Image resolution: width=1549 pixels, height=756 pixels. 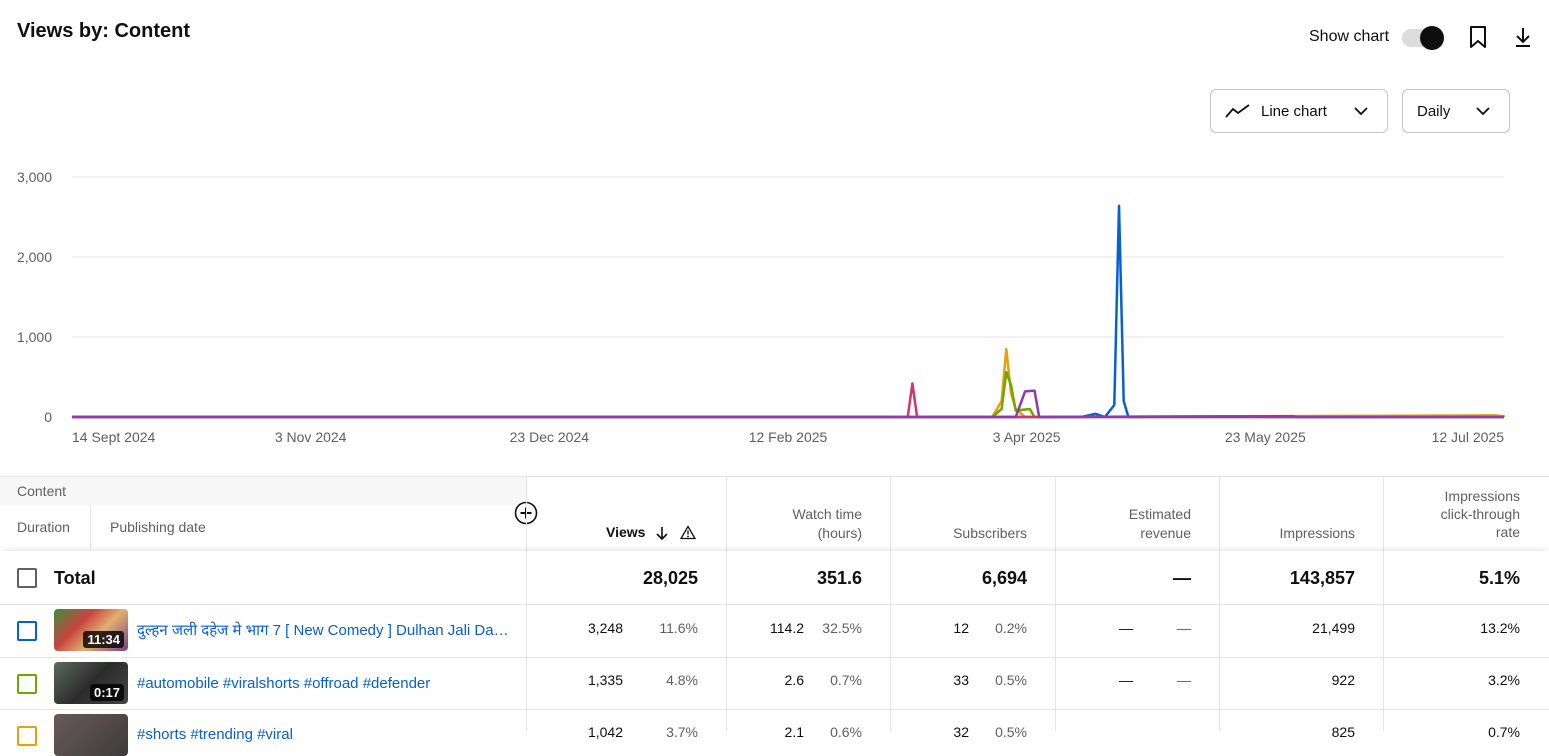 What do you see at coordinates (91, 683) in the screenshot?
I see `video-thumbnail: 0:17` at bounding box center [91, 683].